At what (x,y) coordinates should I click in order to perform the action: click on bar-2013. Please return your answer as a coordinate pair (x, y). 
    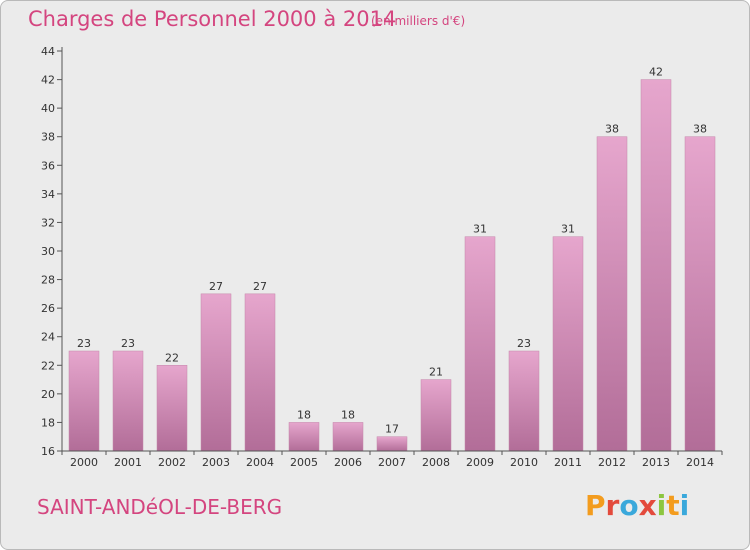
    Looking at the image, I should click on (656, 265).